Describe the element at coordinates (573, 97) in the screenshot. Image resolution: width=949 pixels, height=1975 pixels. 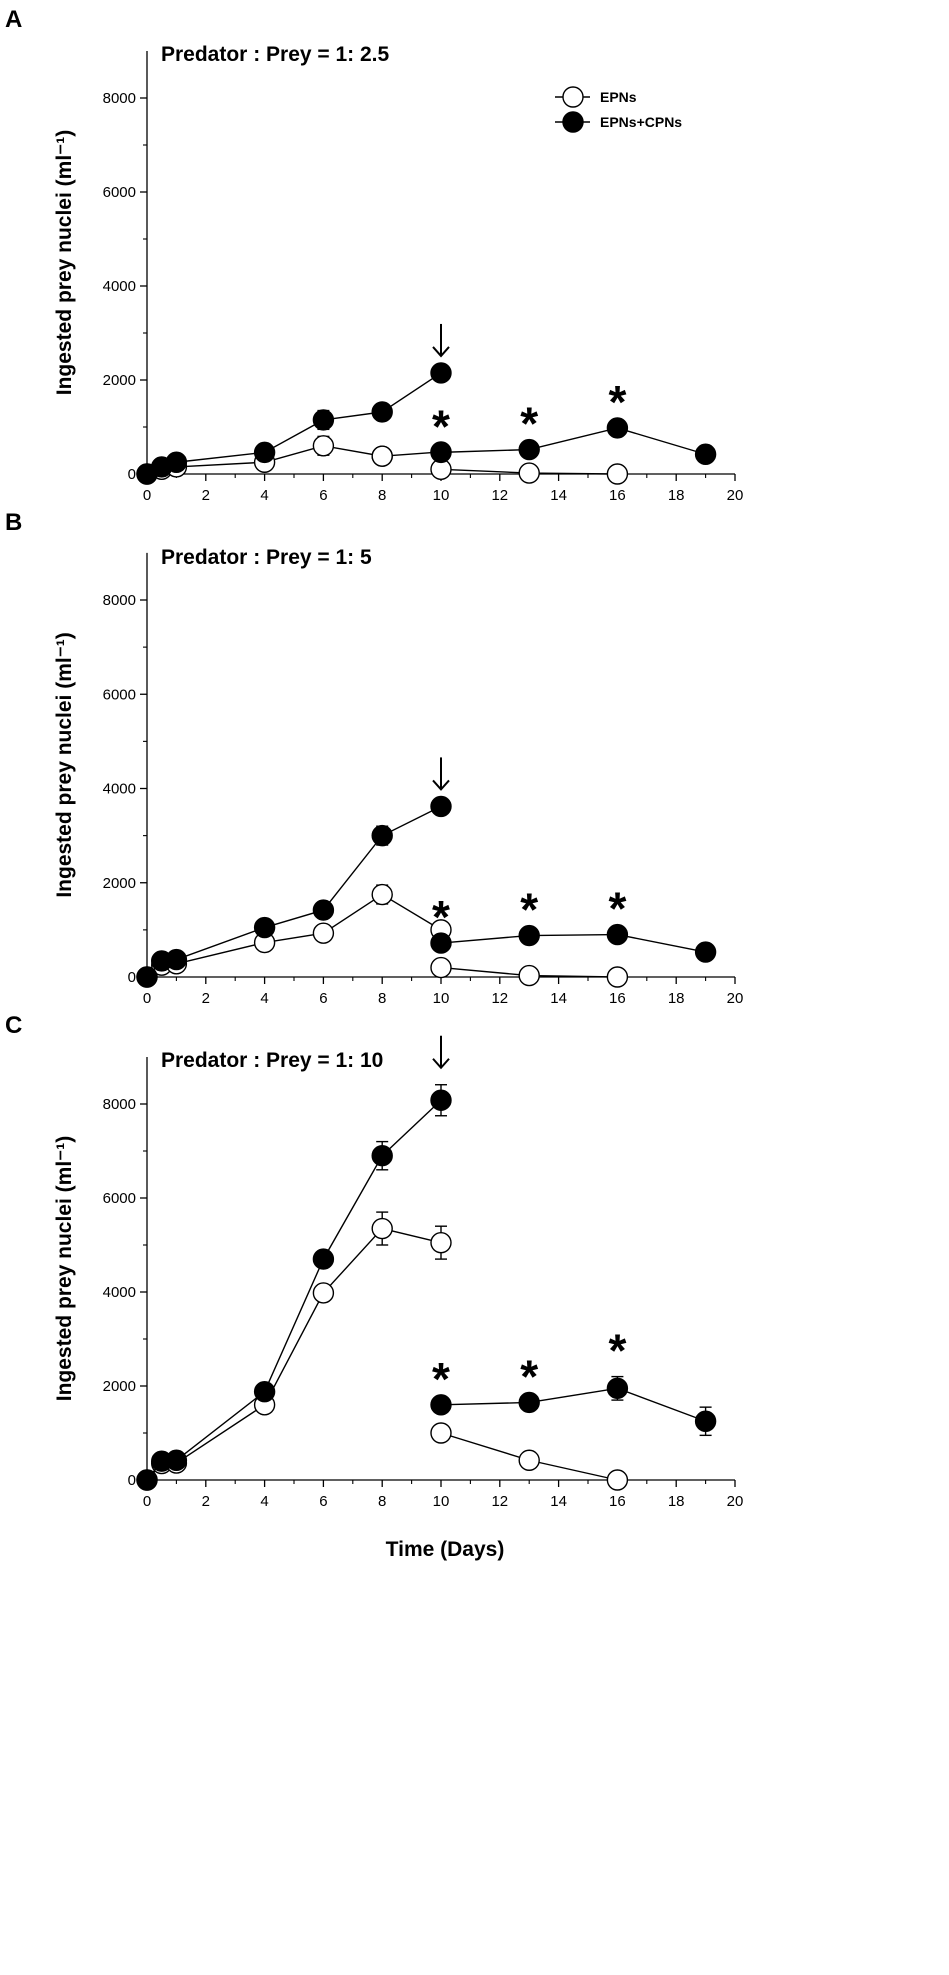
I see `legend-marker-epns` at that location.